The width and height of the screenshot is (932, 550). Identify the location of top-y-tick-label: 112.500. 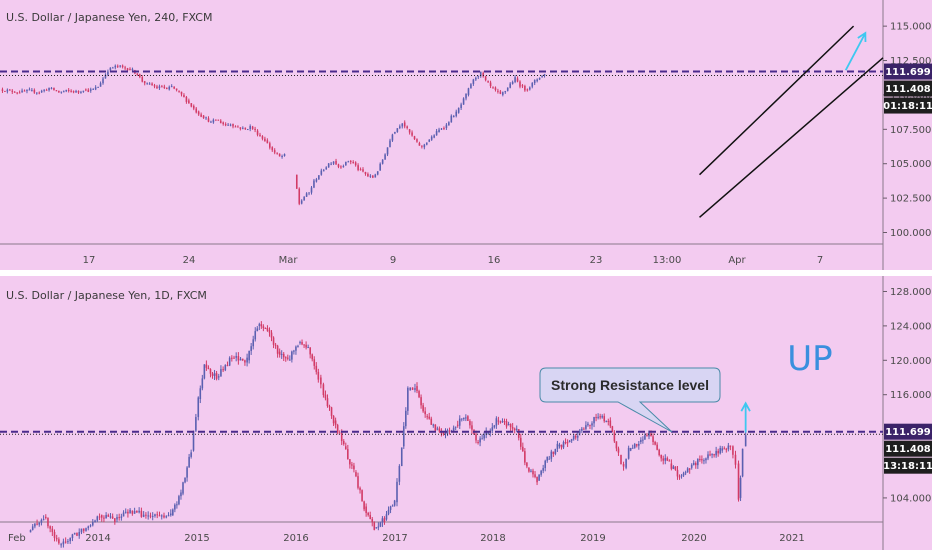
(910, 61).